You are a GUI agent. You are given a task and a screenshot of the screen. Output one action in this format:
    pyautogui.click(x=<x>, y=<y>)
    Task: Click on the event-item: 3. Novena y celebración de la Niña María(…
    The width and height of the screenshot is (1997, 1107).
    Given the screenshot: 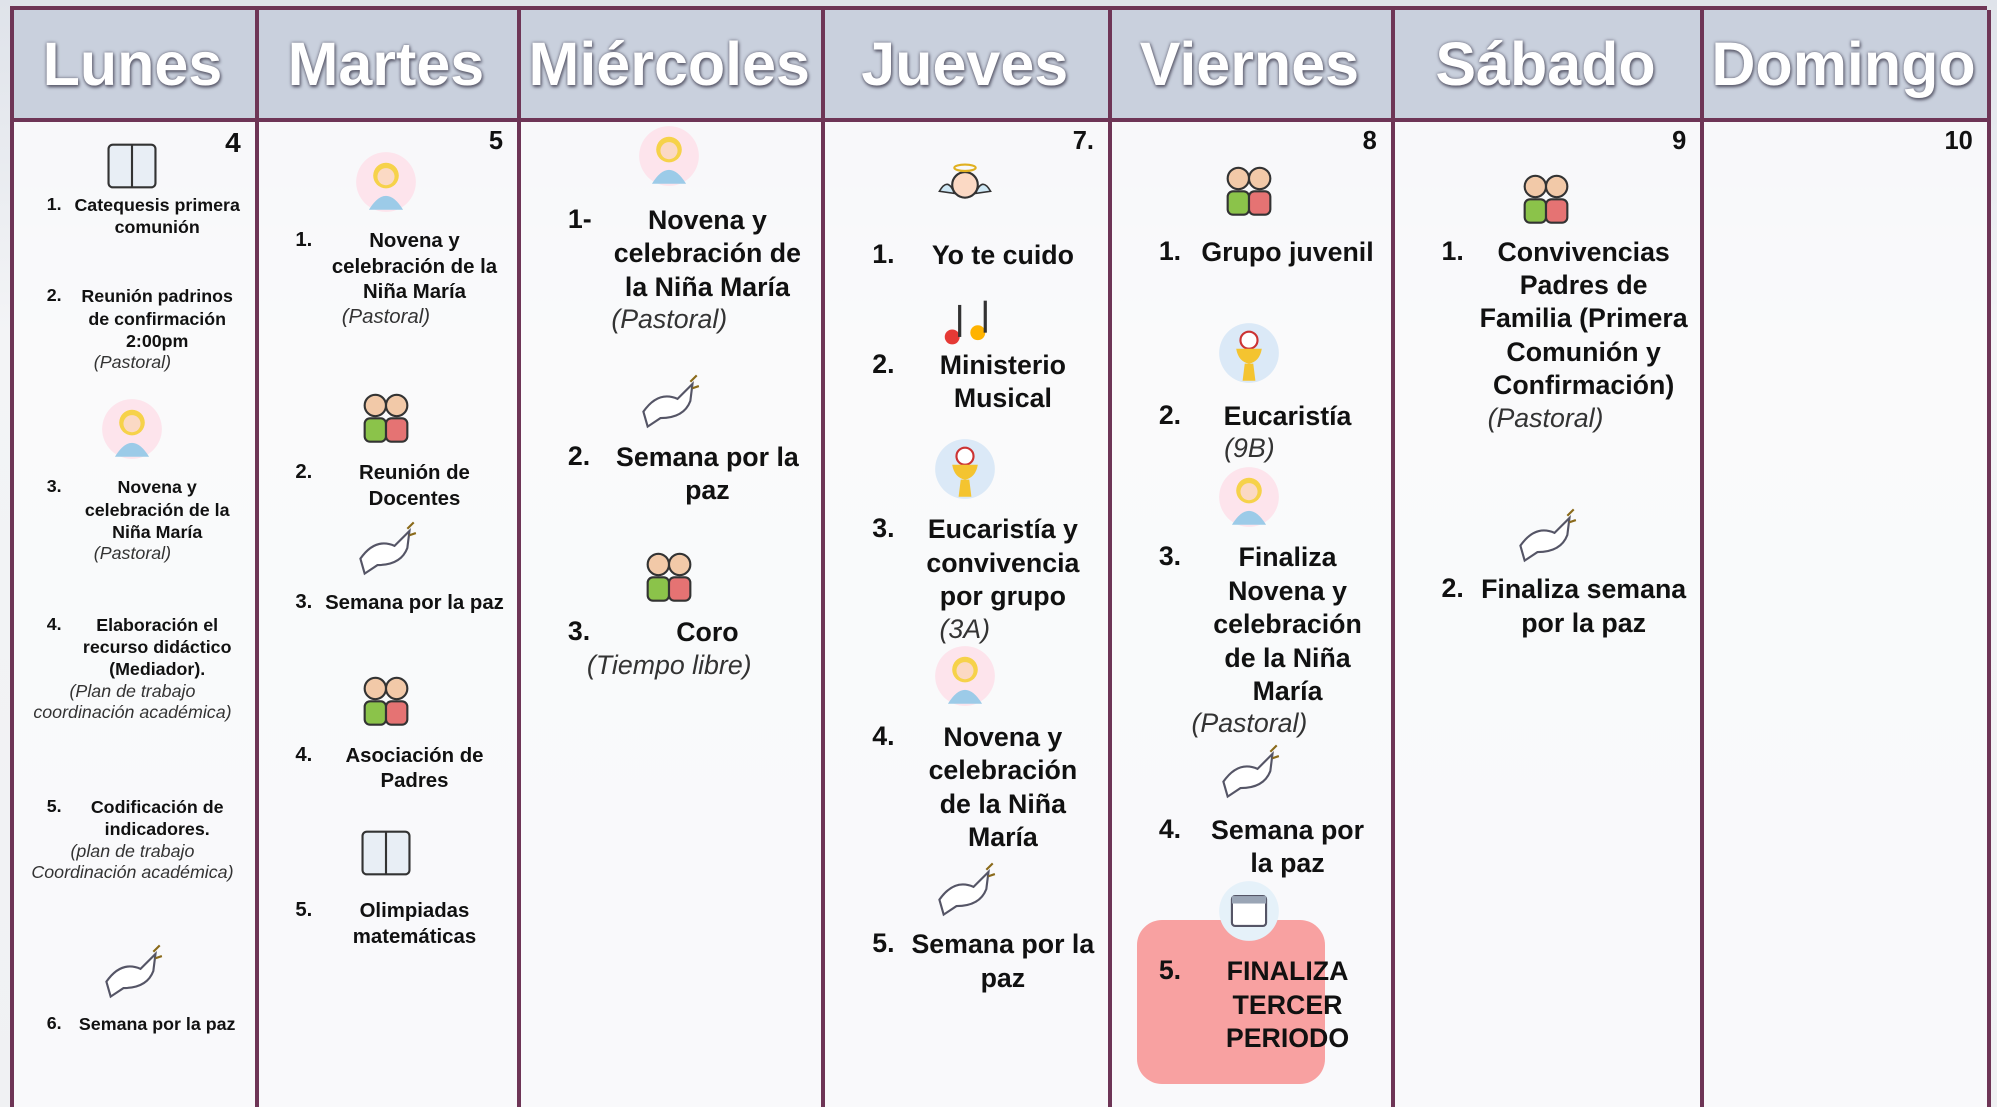 What is the action you would take?
    pyautogui.click(x=132, y=520)
    